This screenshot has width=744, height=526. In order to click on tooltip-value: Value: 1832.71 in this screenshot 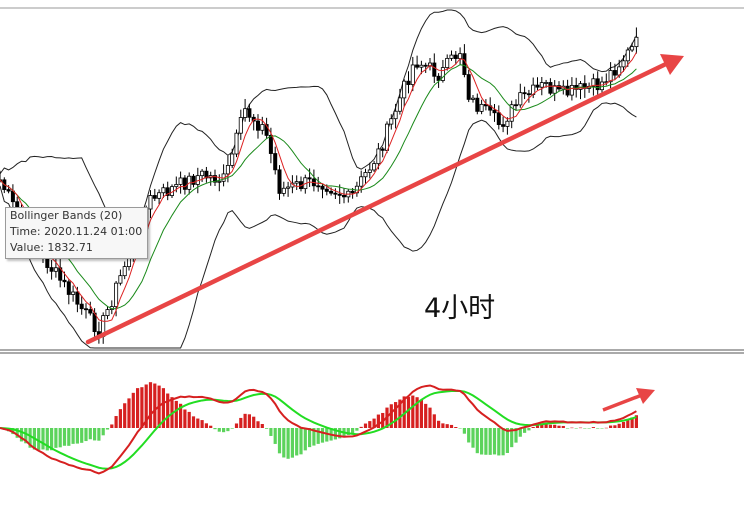, I will do `click(51, 247)`.